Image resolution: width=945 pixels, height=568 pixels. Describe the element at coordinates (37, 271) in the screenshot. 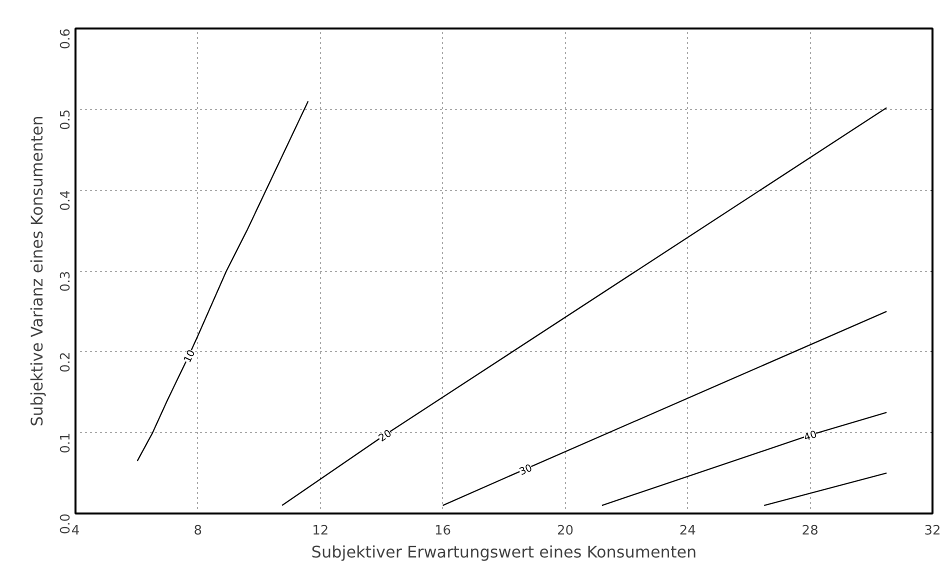

I see `y-axis-title: Subjektive Varianz eines Konsumenten` at that location.